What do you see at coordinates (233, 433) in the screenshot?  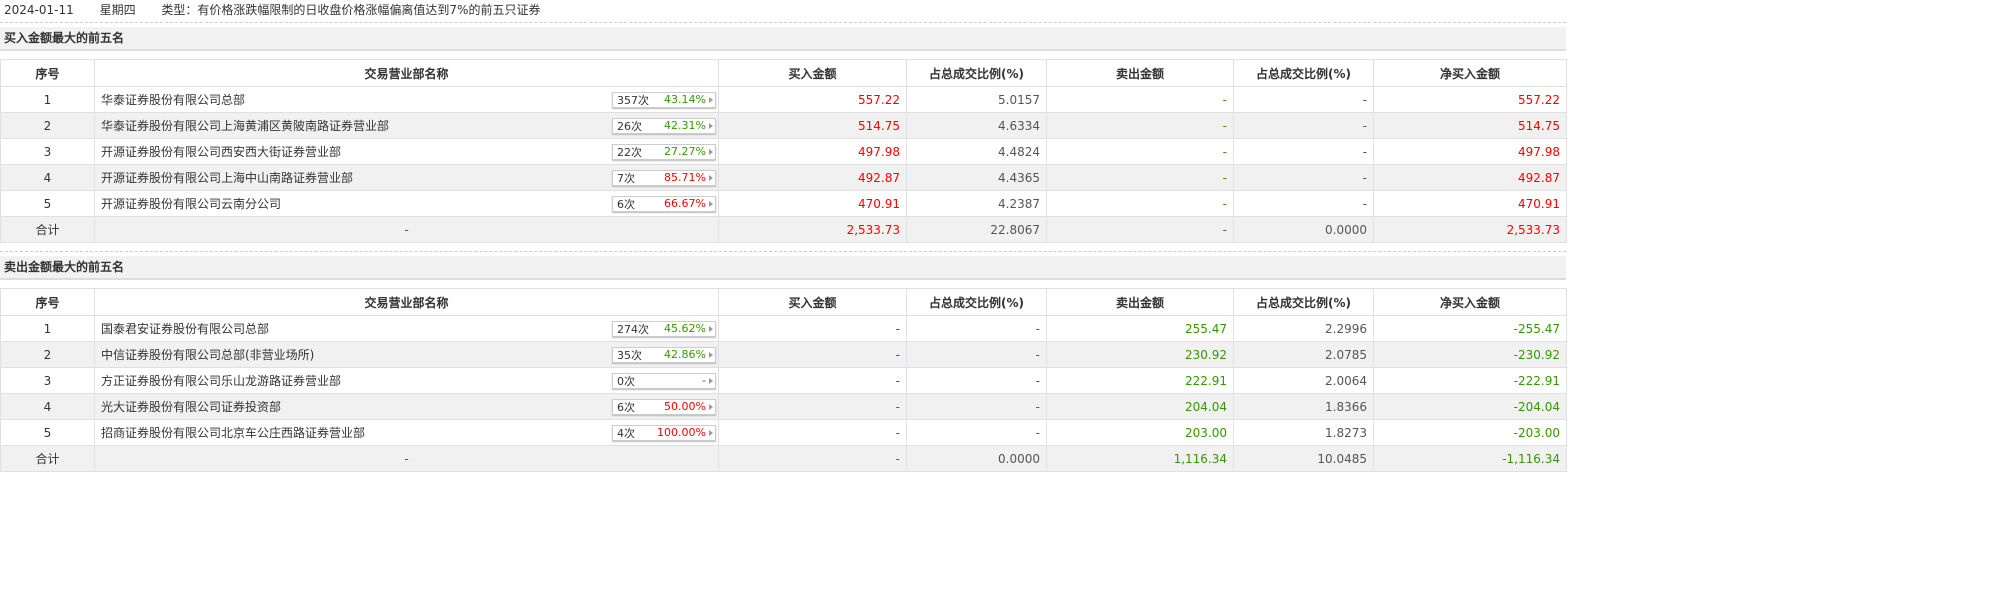 I see `broker-name: 招商证券股份有限公司北京车公庄西路证券营业部` at bounding box center [233, 433].